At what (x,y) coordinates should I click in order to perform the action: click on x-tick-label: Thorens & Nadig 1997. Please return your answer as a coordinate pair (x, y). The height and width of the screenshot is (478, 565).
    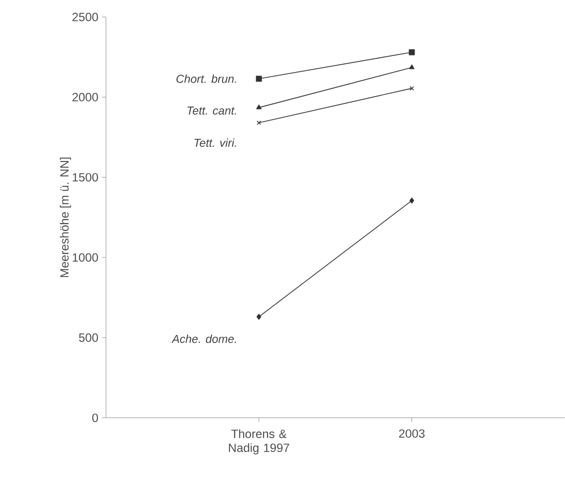
    Looking at the image, I should click on (259, 441).